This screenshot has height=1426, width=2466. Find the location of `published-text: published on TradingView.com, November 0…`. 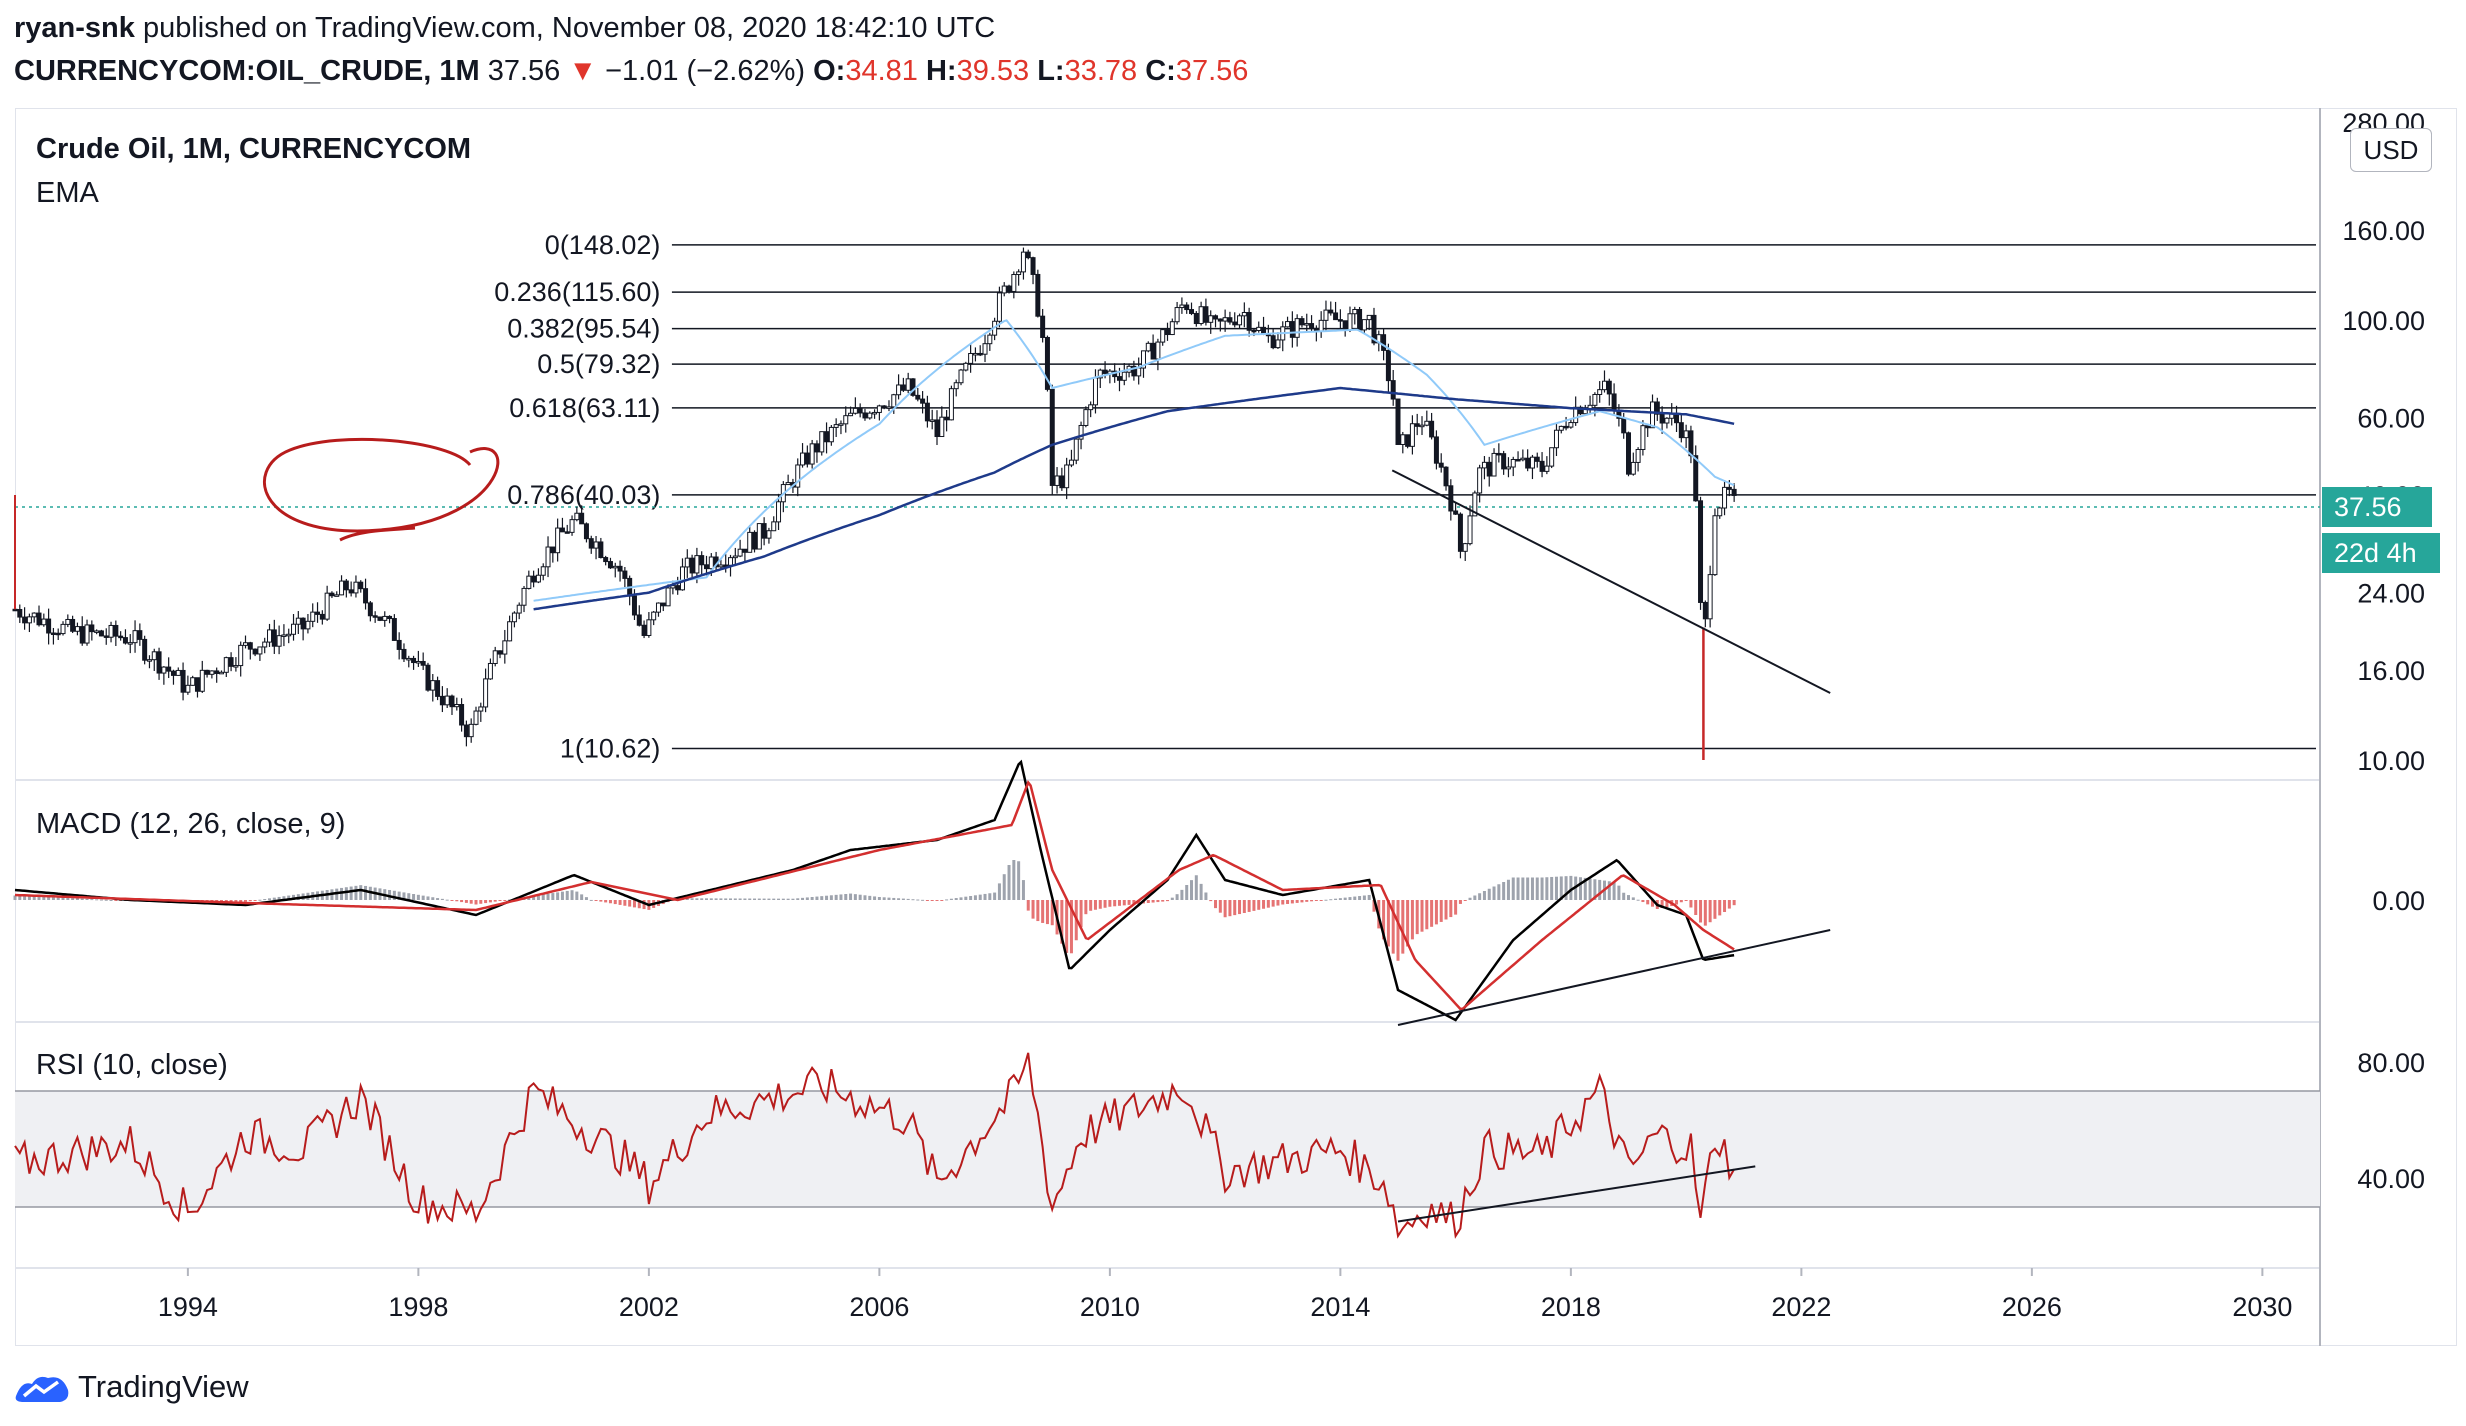

published-text: published on TradingView.com, November 0… is located at coordinates (569, 28).